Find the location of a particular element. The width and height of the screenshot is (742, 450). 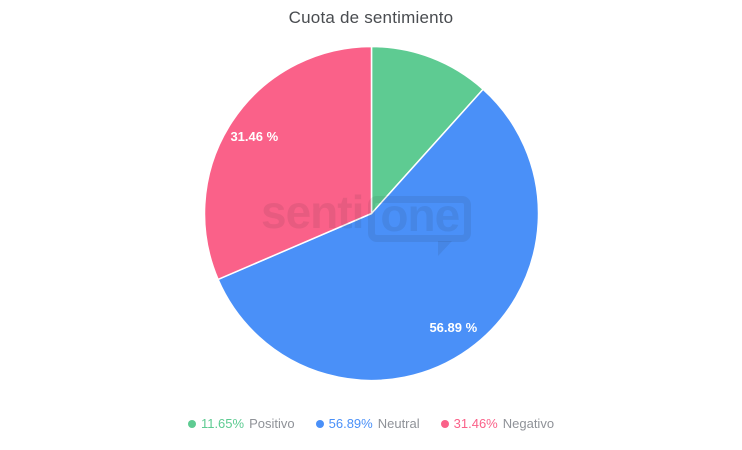

legend-percent-positivo: 11.65% is located at coordinates (222, 423).